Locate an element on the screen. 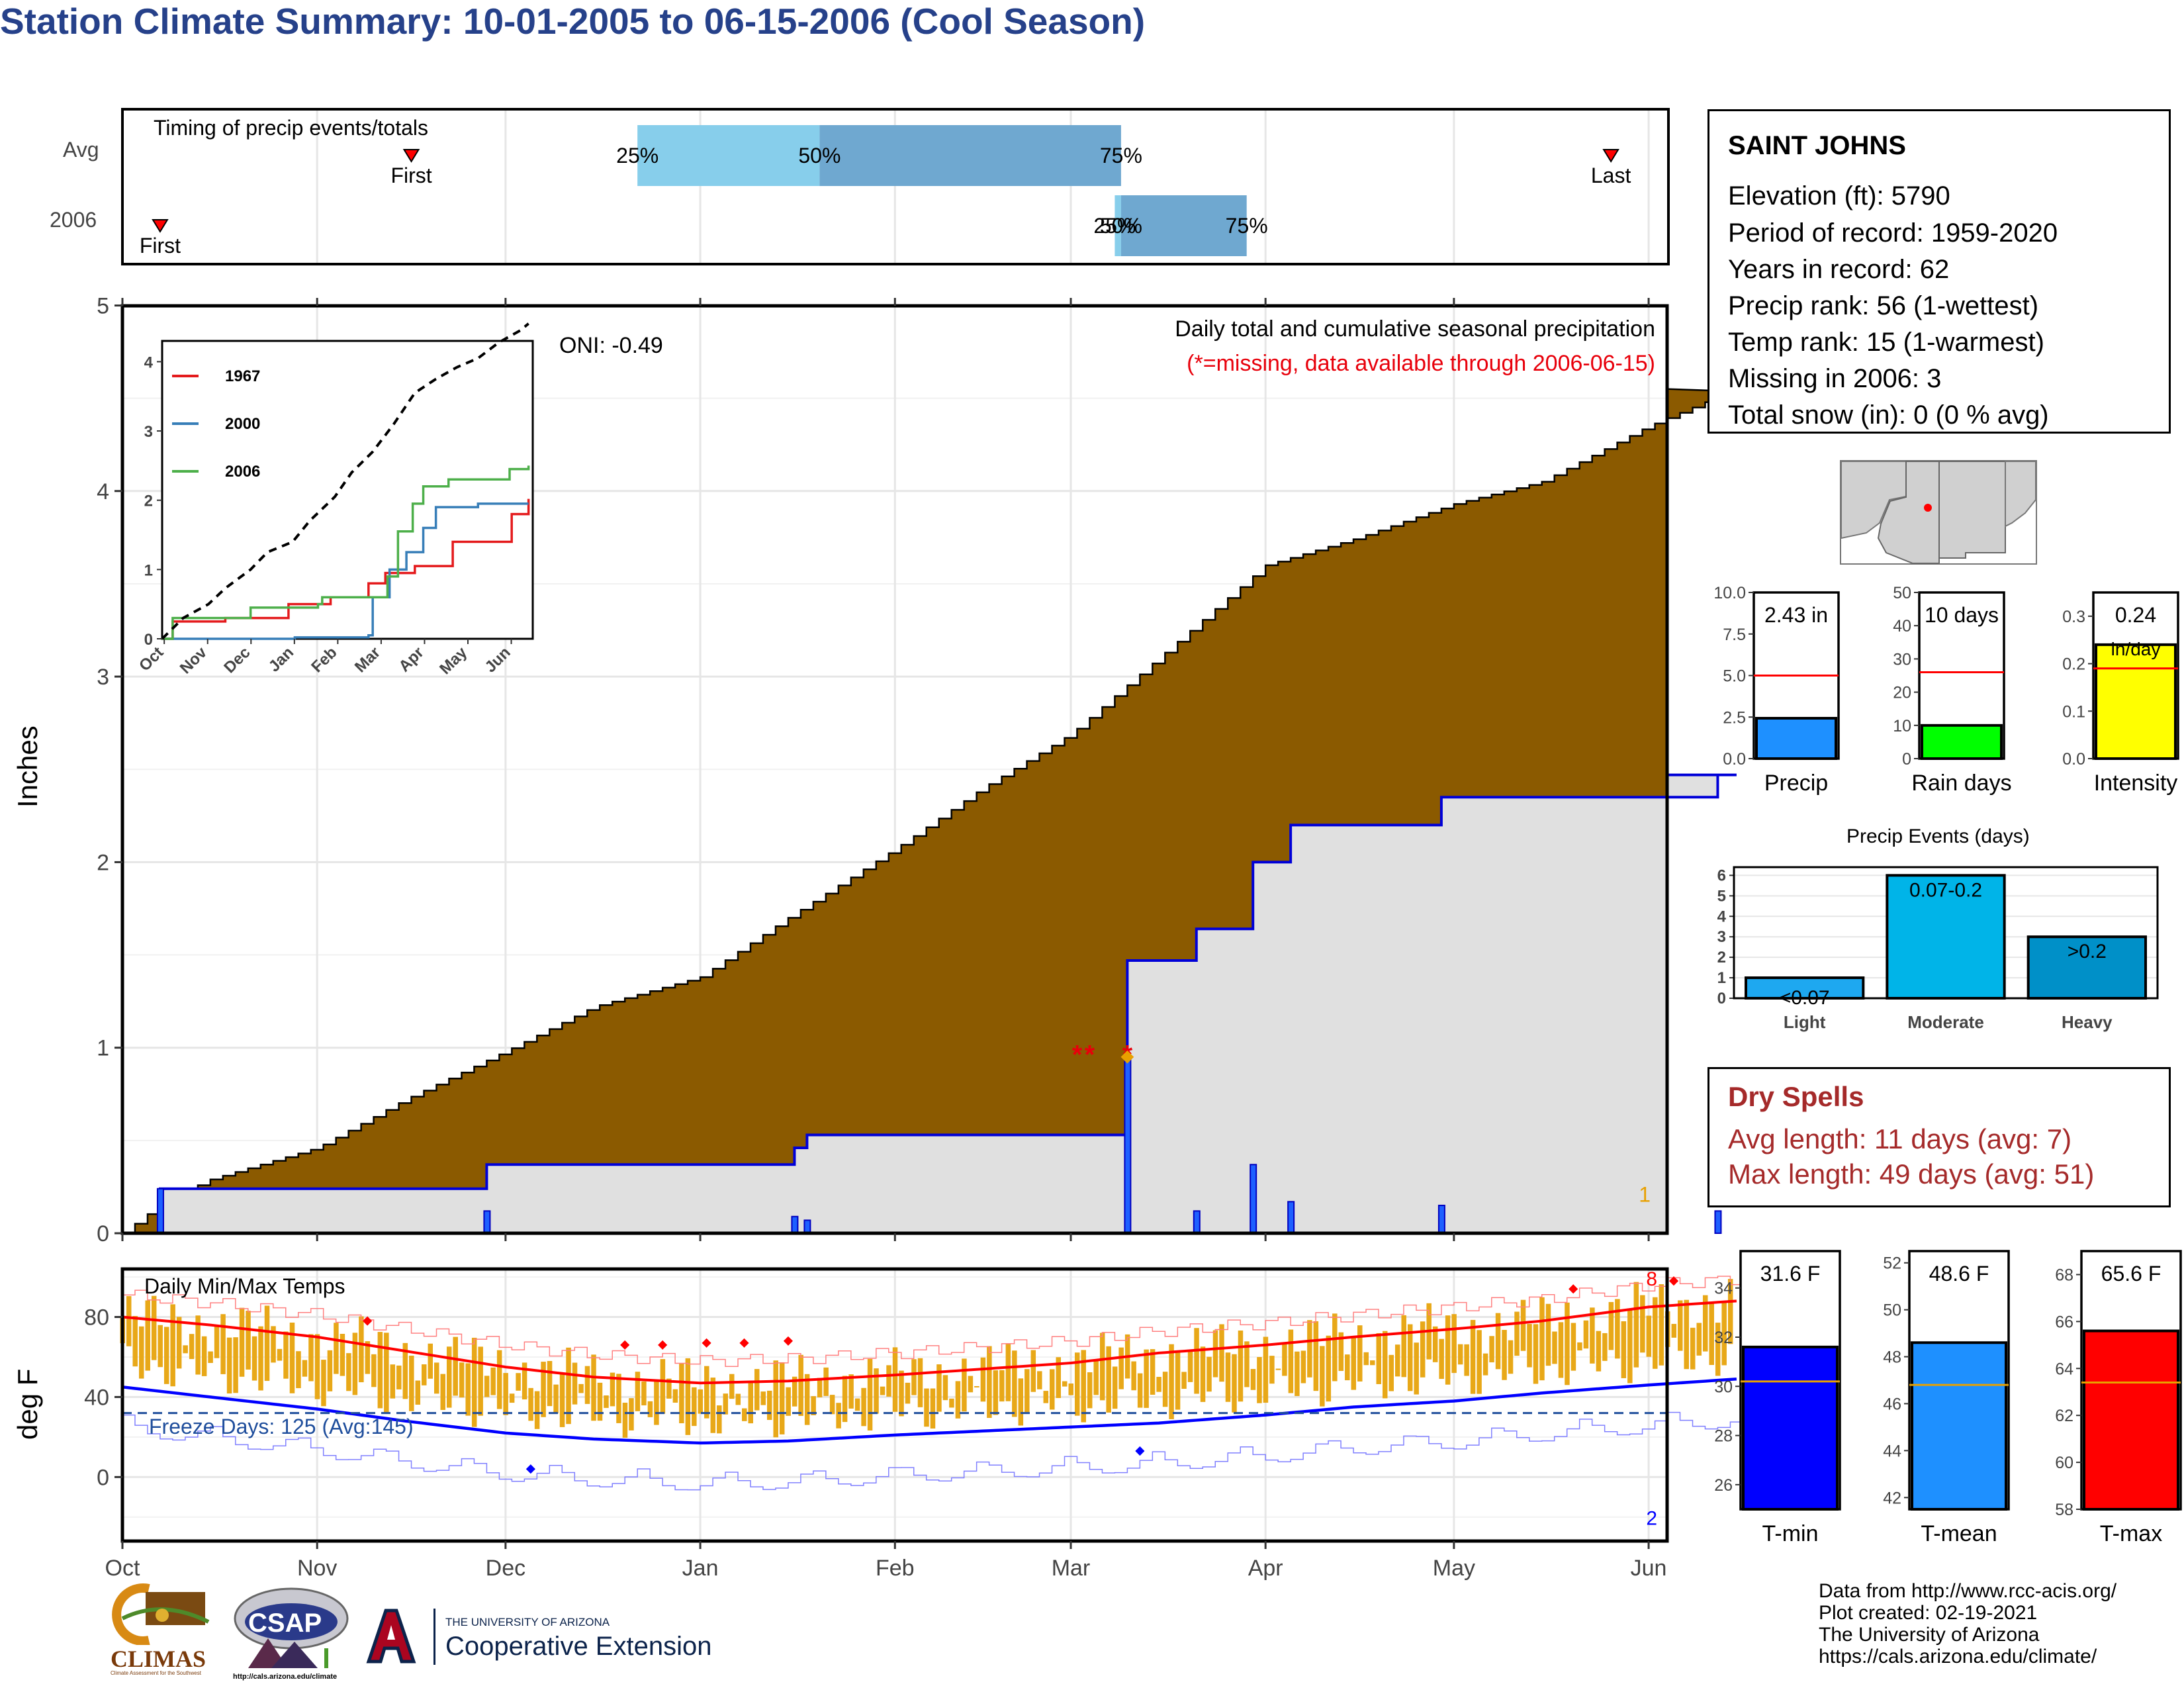  mini-ytick-label-temp-0-0: 26 is located at coordinates (1723, 1486).